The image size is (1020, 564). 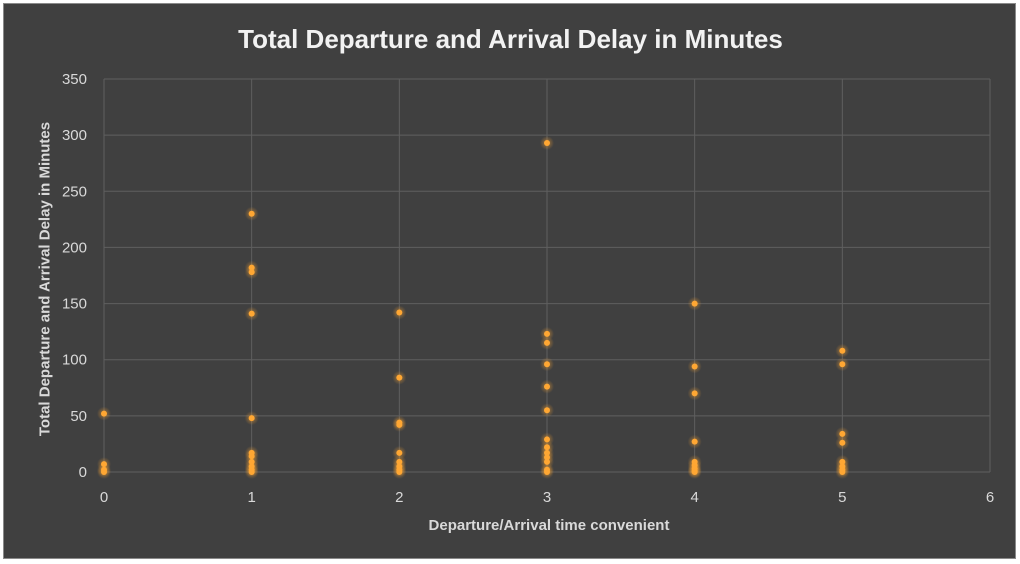 What do you see at coordinates (83, 472) in the screenshot?
I see `y-tick-label: 0` at bounding box center [83, 472].